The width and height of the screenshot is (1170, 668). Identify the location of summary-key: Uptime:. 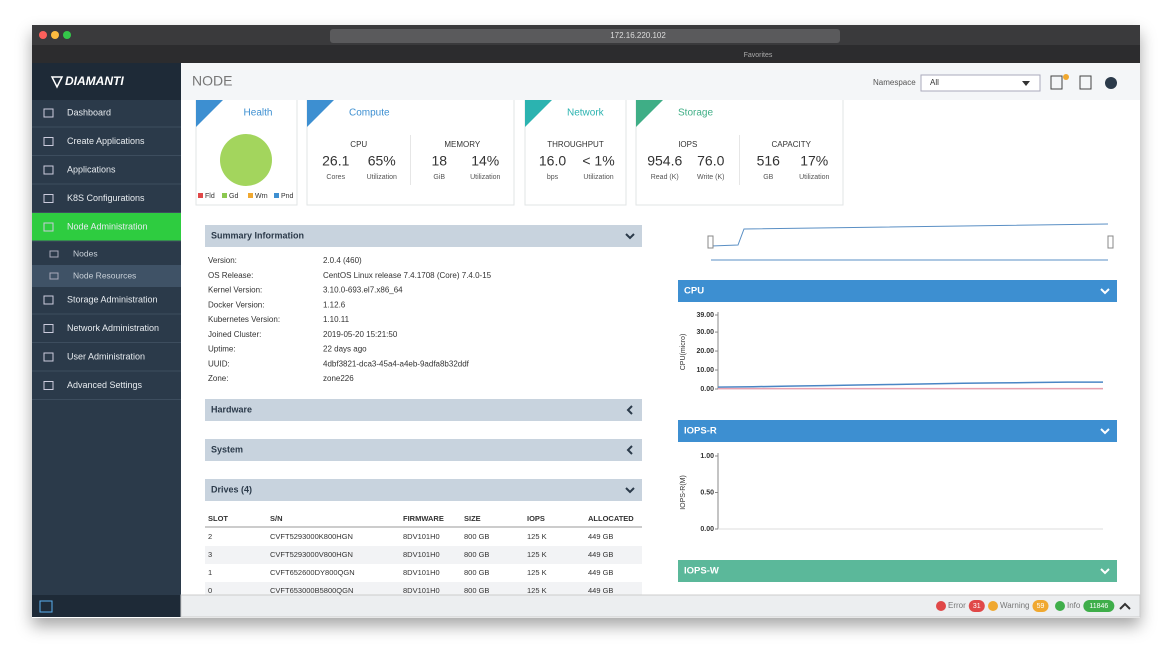
(222, 349).